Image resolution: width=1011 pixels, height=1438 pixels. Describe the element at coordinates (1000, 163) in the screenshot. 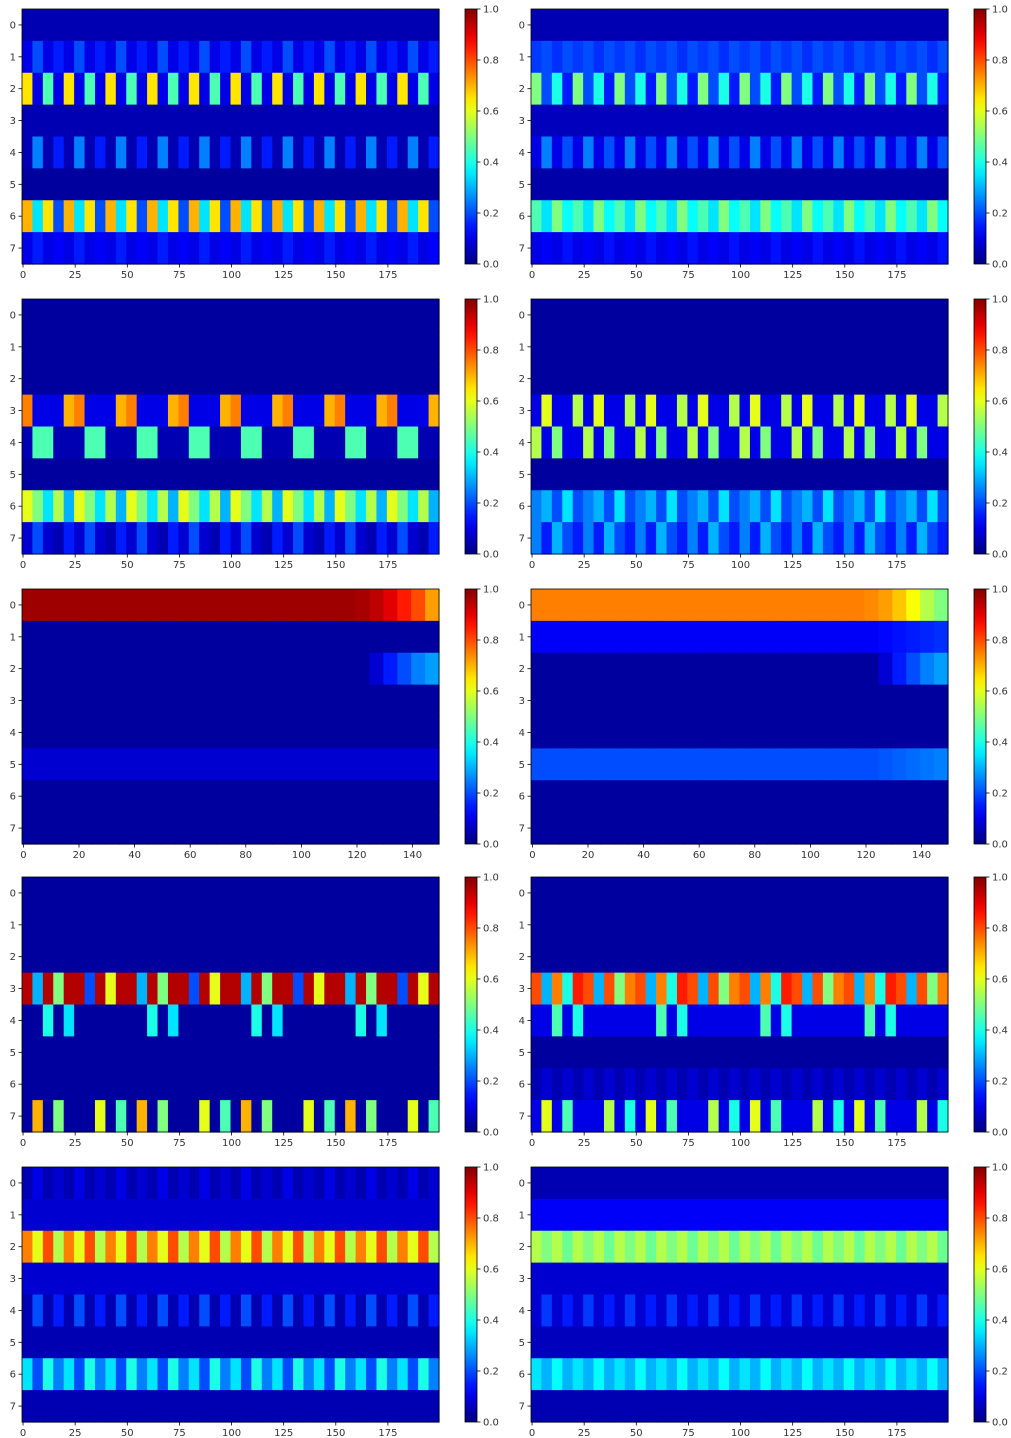

I see `colorbar-tick-label: 0.4` at that location.